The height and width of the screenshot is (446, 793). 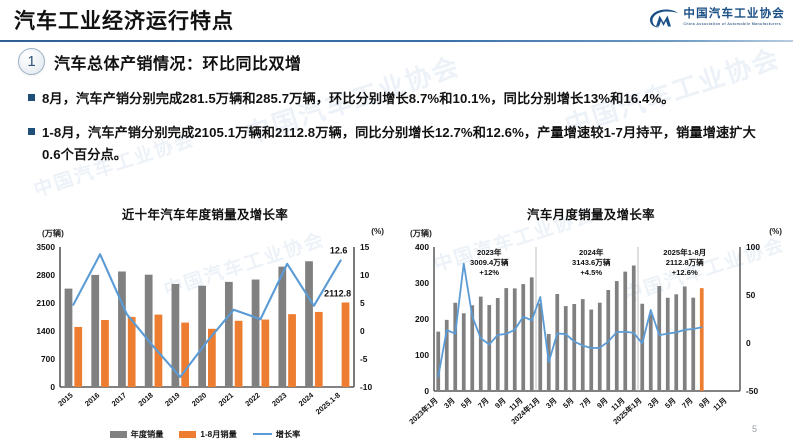 What do you see at coordinates (124, 21) in the screenshot?
I see `page-title: 汽车工业经济运行特点` at bounding box center [124, 21].